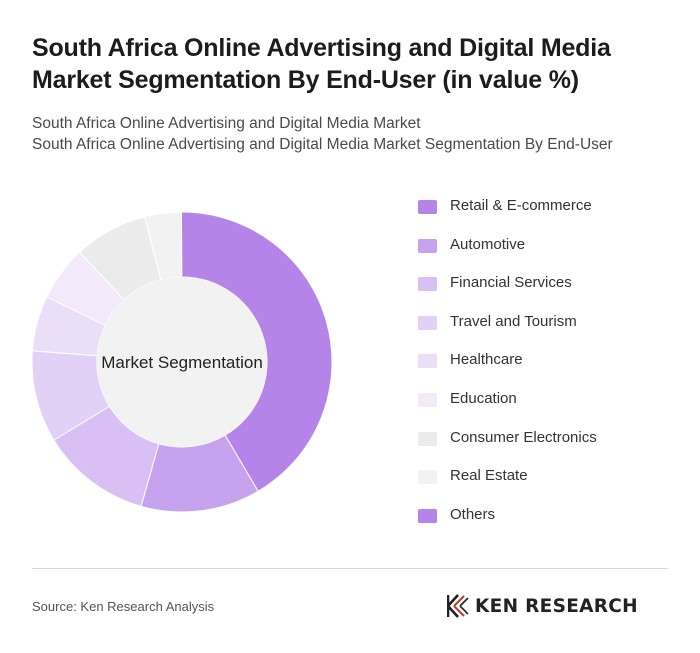 The width and height of the screenshot is (700, 653). What do you see at coordinates (553, 447) in the screenshot?
I see `legend-item: Consumer Electronics` at bounding box center [553, 447].